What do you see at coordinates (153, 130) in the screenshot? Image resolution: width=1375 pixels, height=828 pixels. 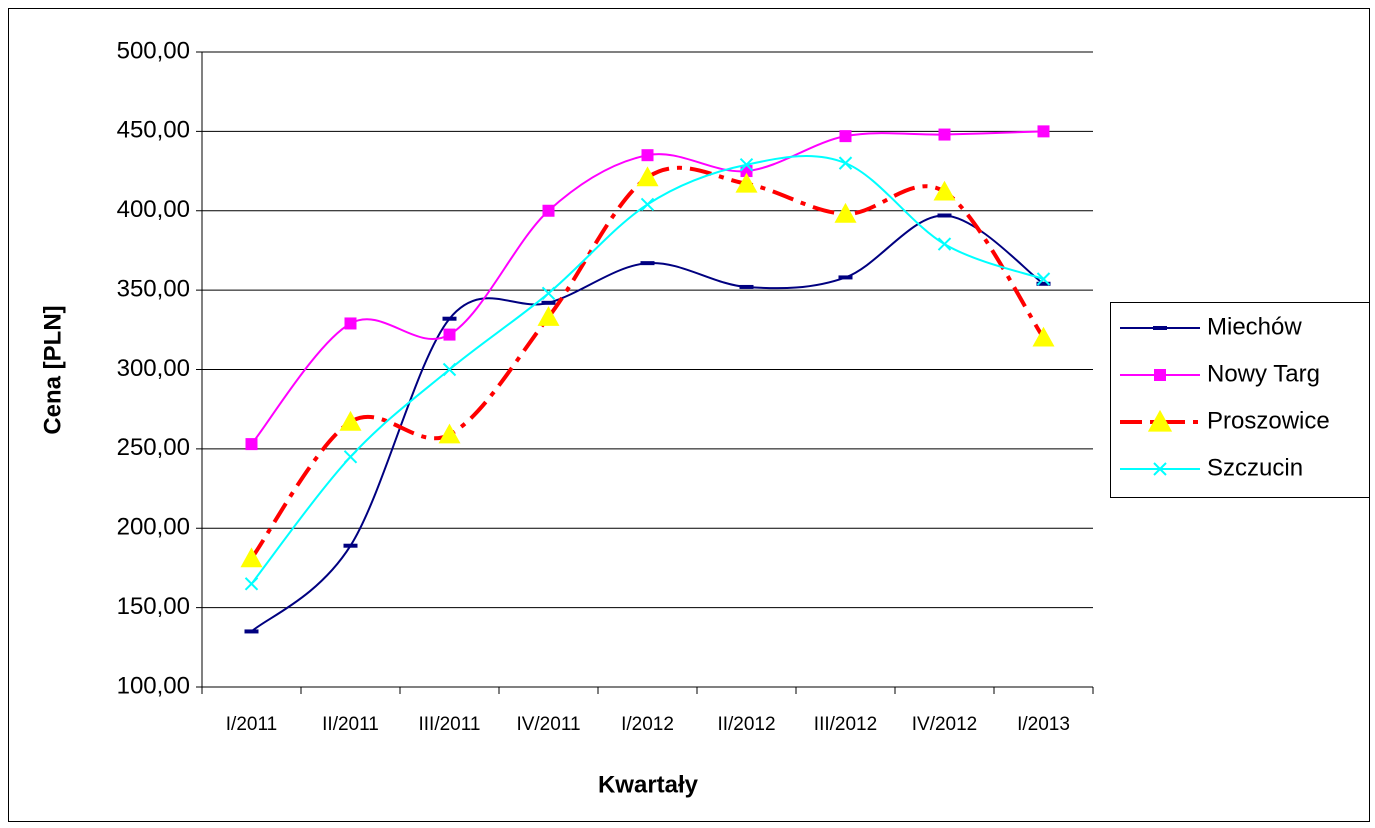 I see `y-tick-label: 450,00` at bounding box center [153, 130].